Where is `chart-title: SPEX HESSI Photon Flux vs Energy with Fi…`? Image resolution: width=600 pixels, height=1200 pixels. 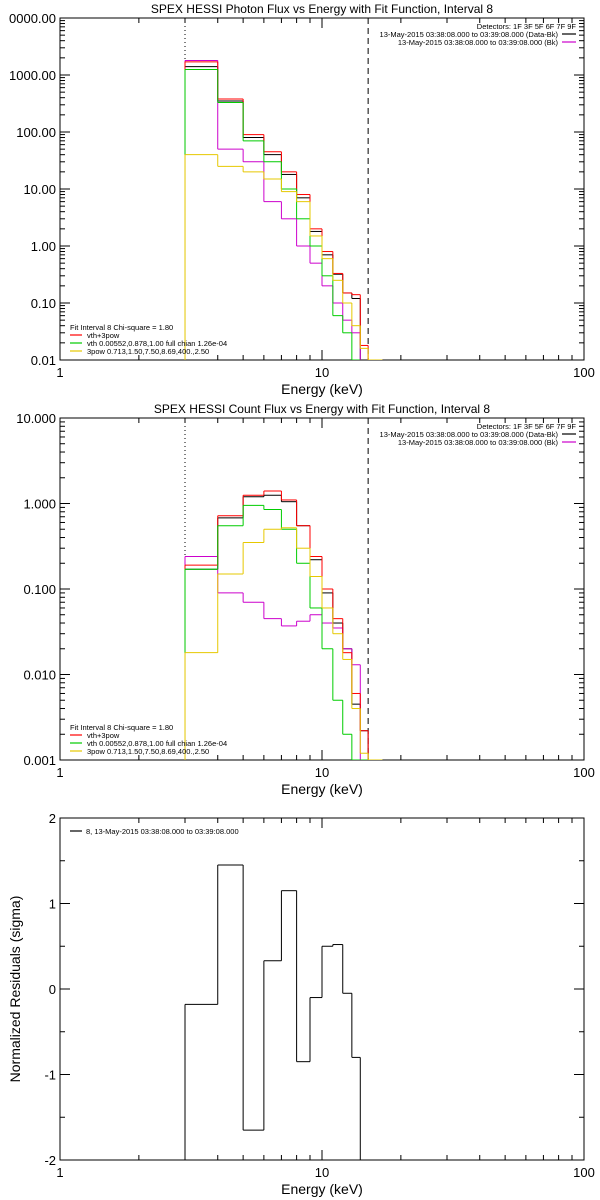 chart-title: SPEX HESSI Photon Flux vs Energy with Fi… is located at coordinates (322, 9).